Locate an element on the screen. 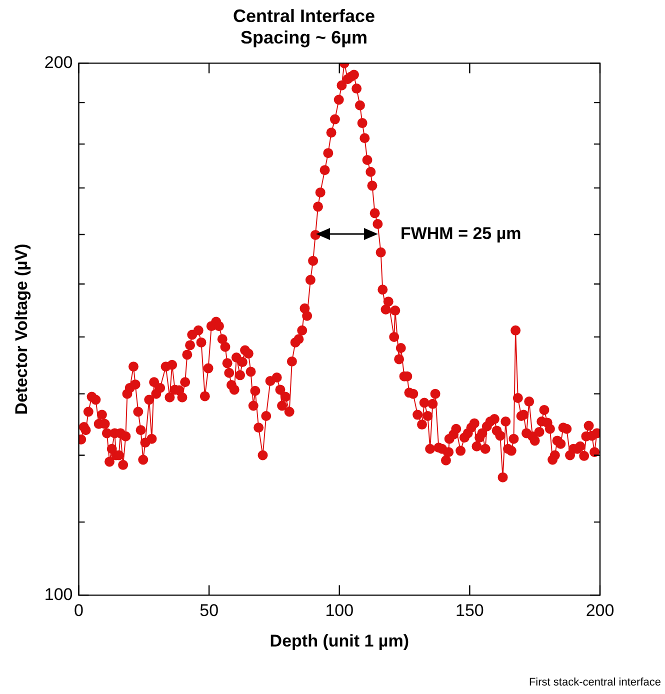  x-tick-label: 50 is located at coordinates (209, 610).